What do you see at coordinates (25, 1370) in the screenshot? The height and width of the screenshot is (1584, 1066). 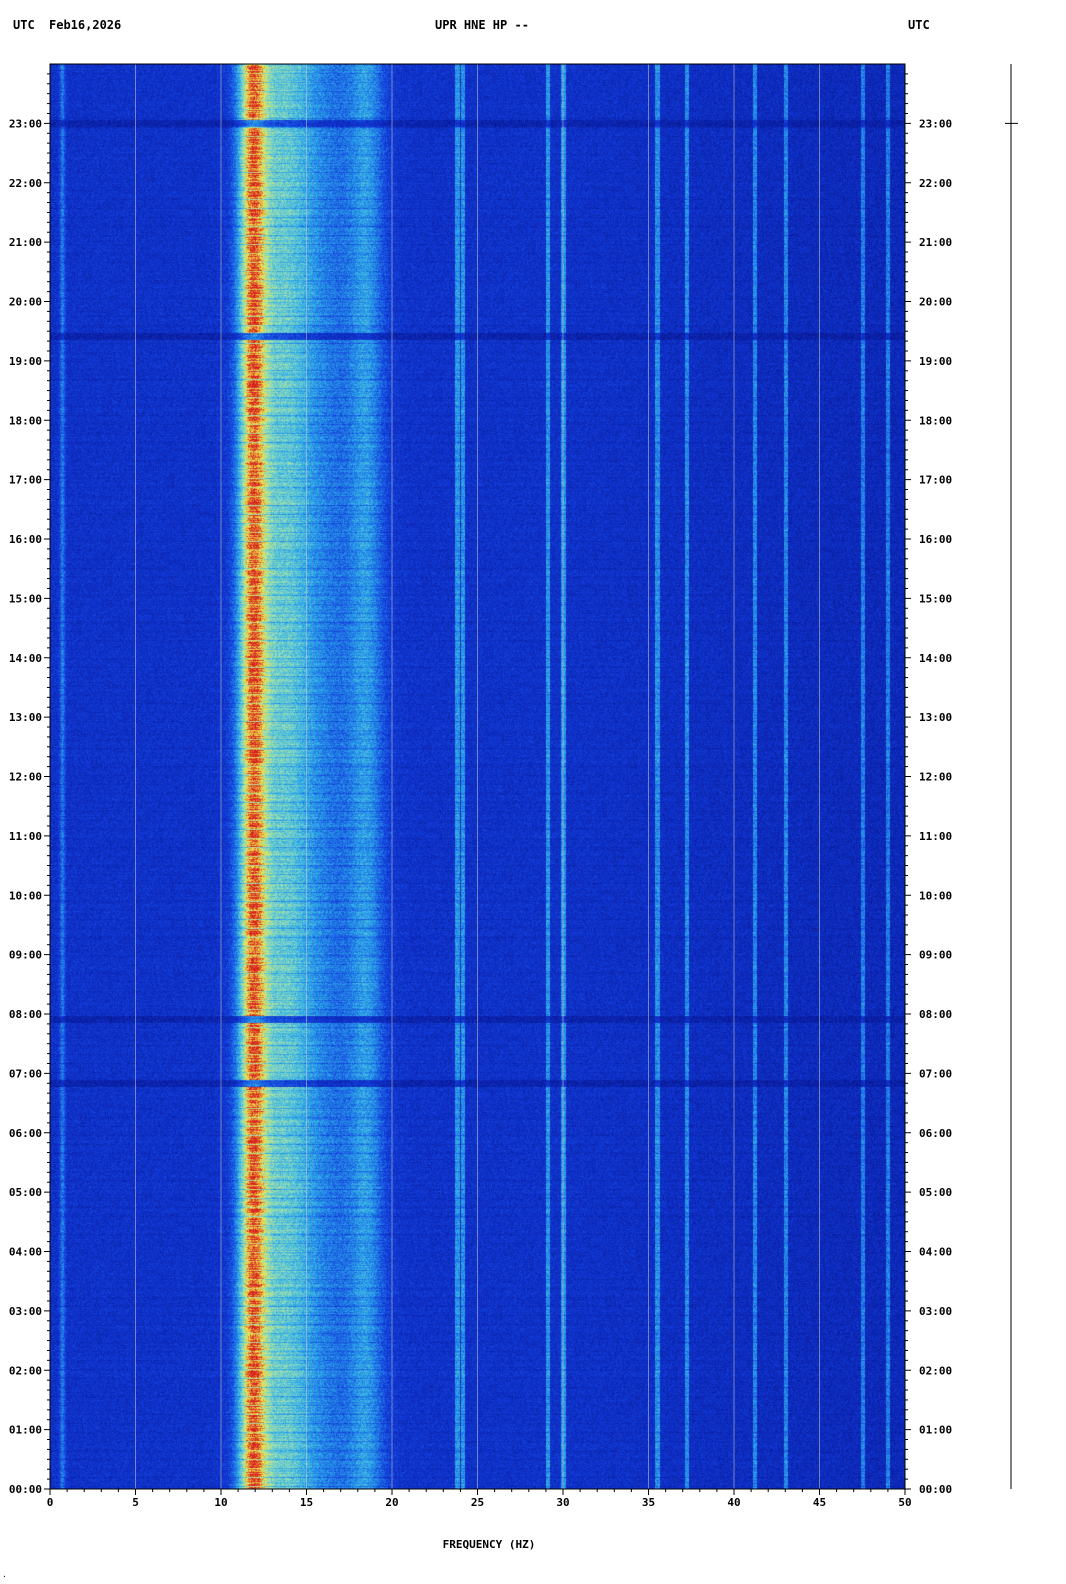 I see `y-tick-label-left: 02:00` at bounding box center [25, 1370].